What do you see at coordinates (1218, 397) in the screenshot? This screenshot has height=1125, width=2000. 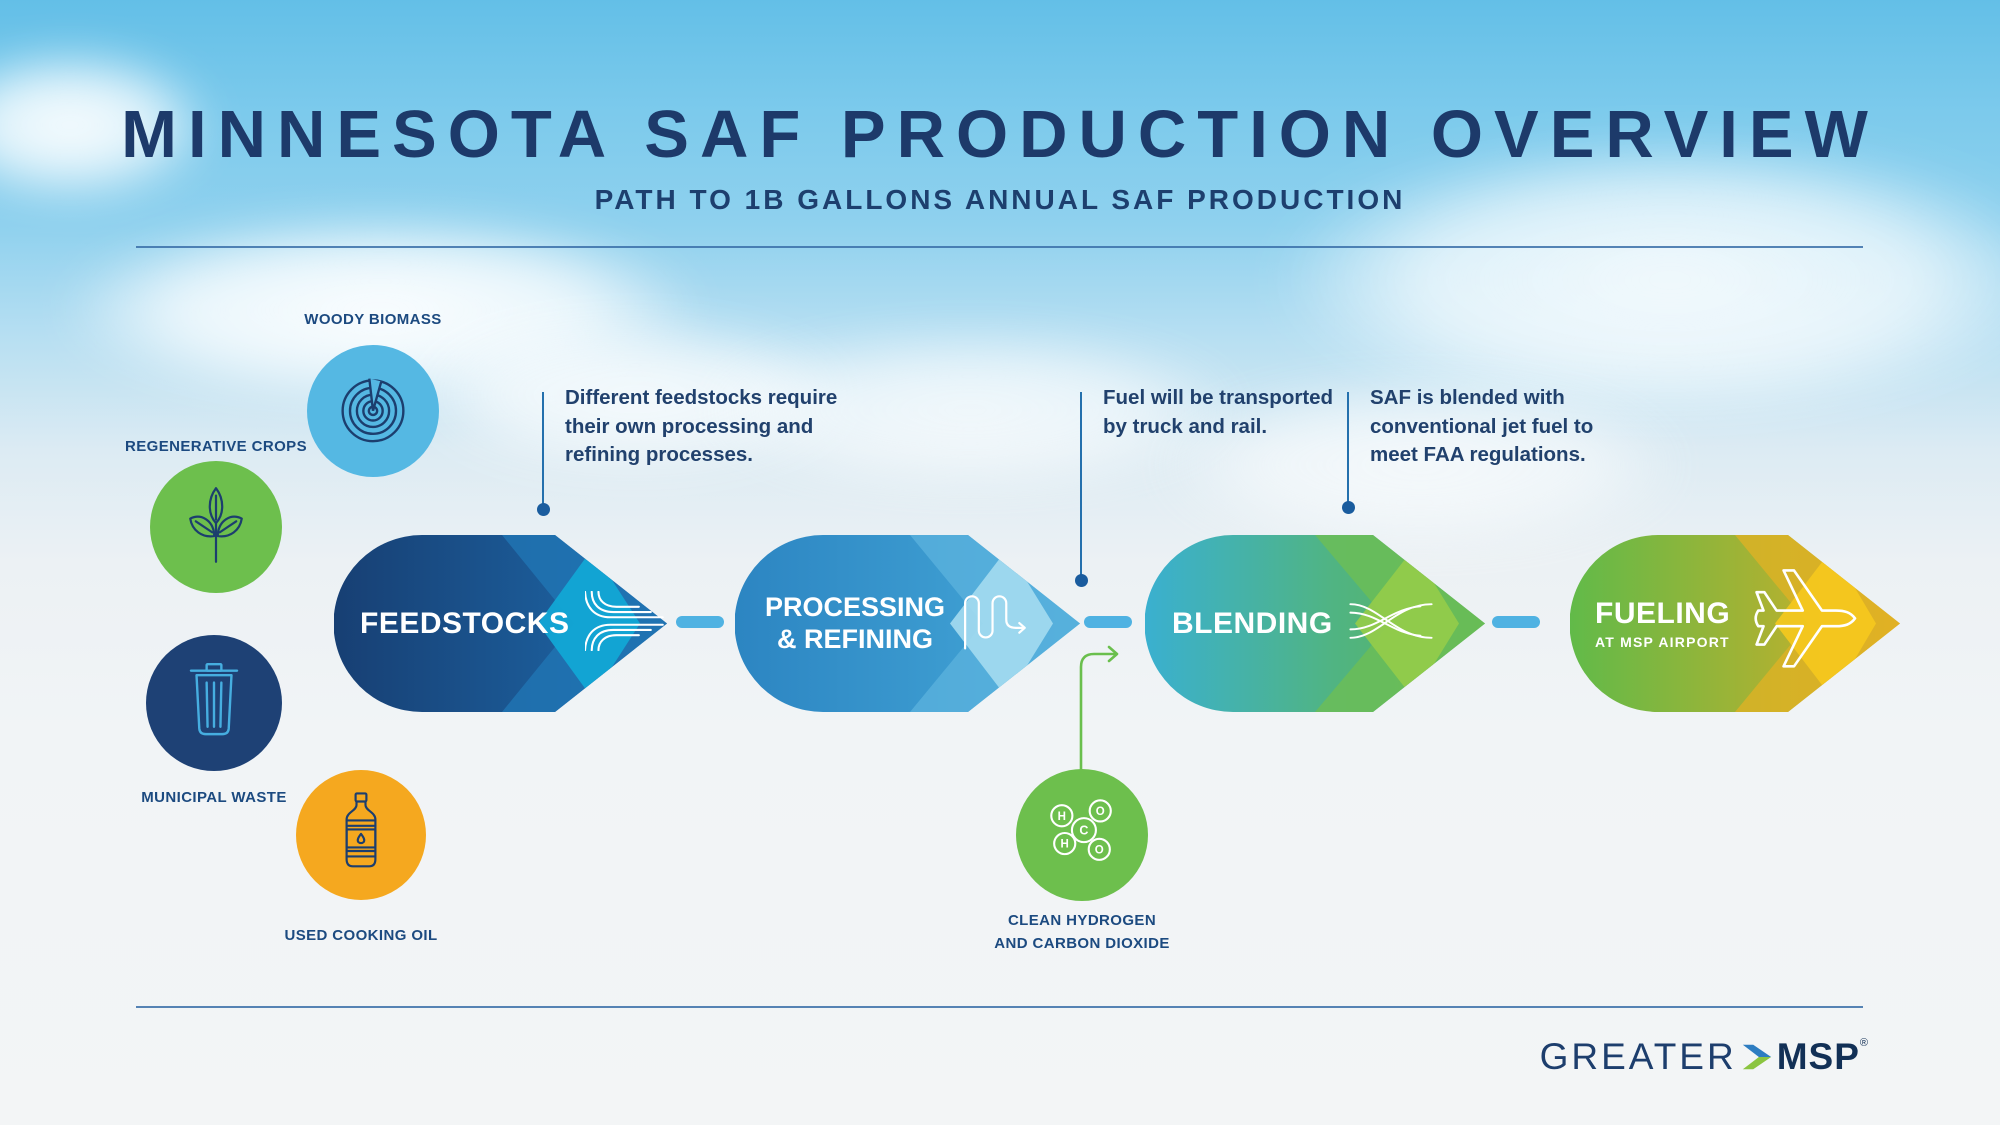 I see `annotation-line: Fuel will be transported` at bounding box center [1218, 397].